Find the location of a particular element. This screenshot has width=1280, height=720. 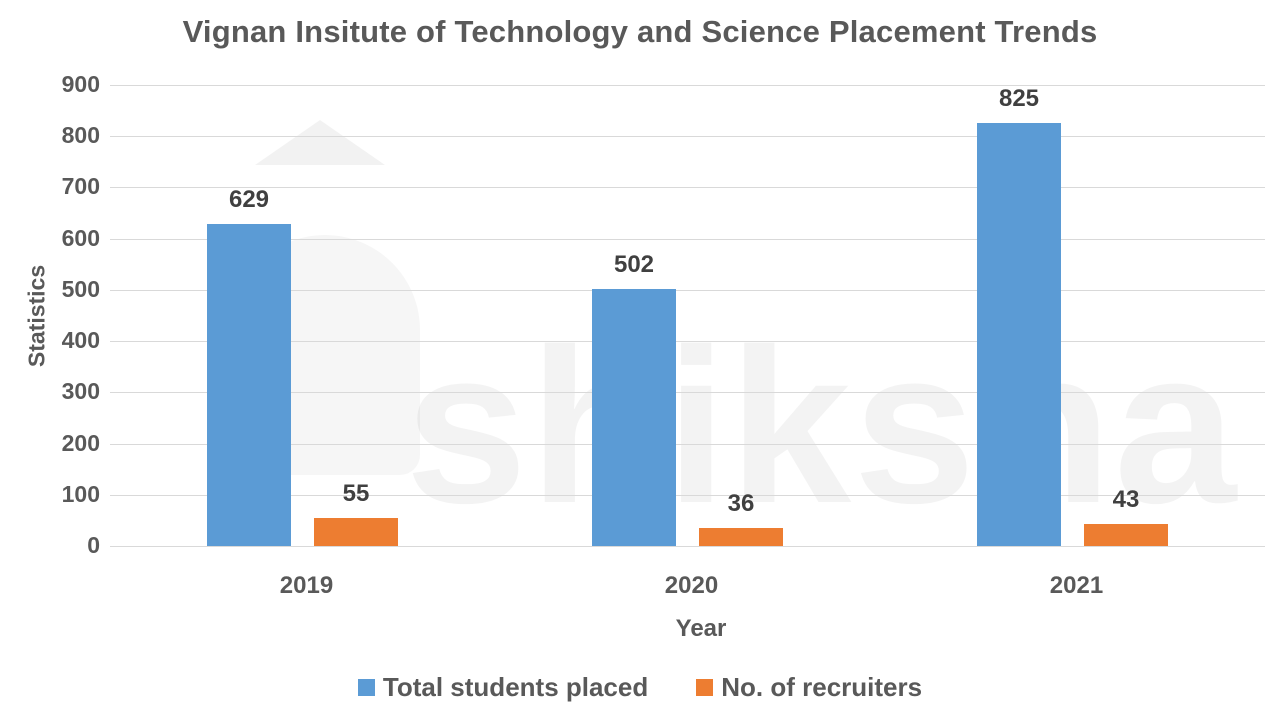

y-tick-label: 500 is located at coordinates (80, 288).